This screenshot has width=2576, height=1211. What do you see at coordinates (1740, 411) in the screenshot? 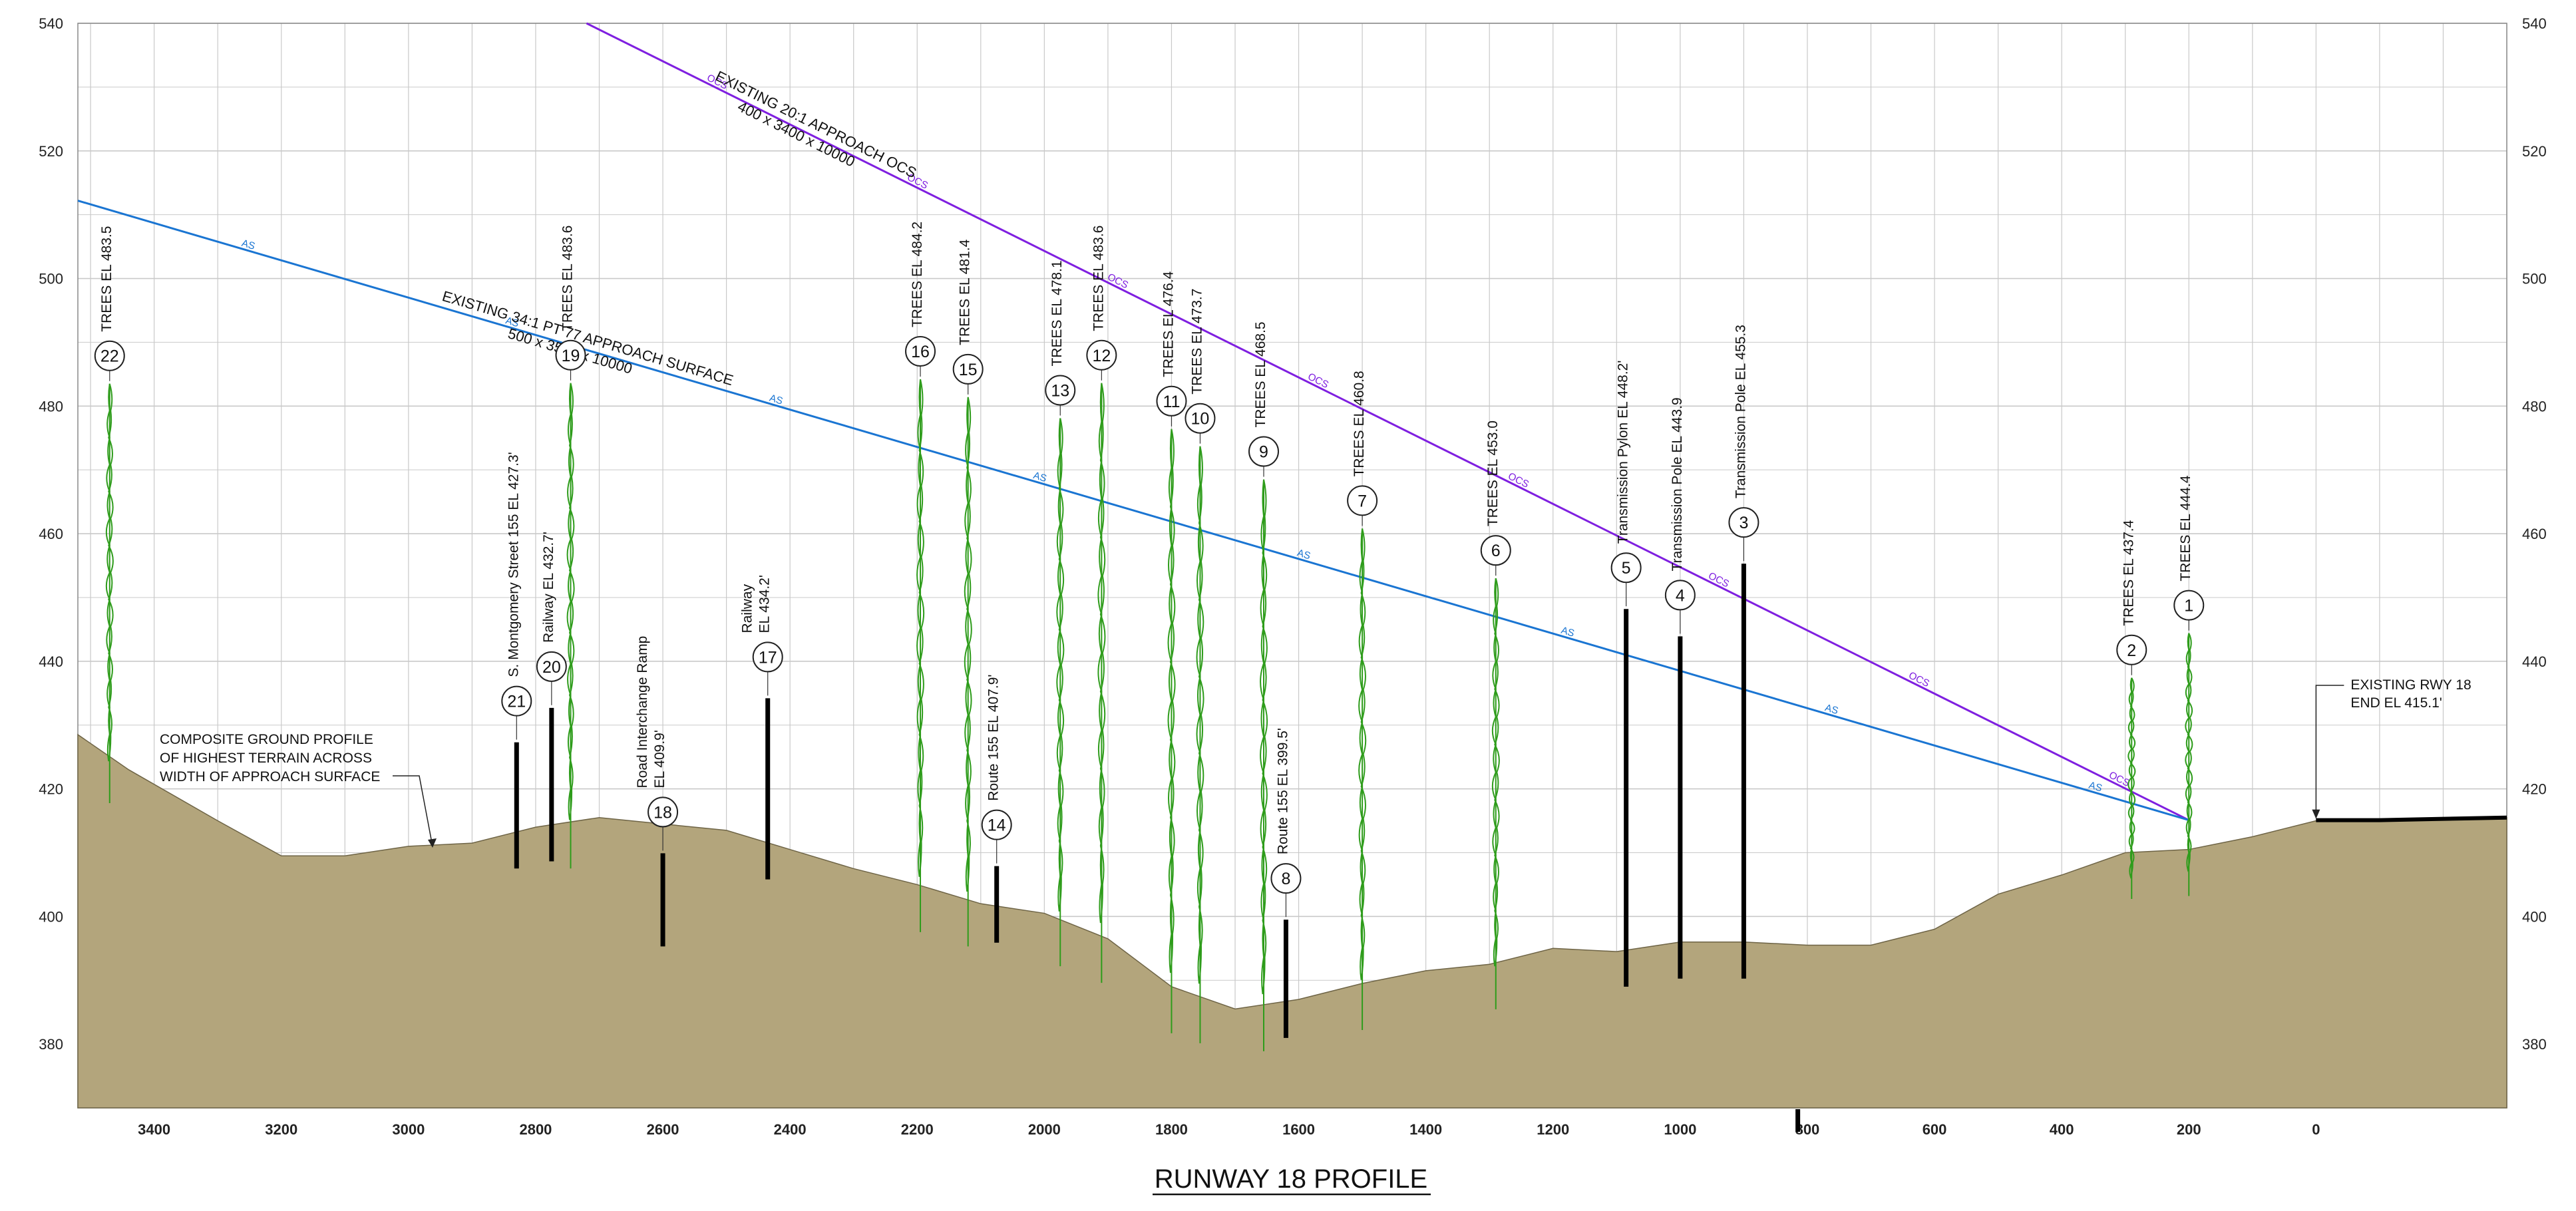
I see `obstacle-label: Transmission Pole EL 455.3` at bounding box center [1740, 411].